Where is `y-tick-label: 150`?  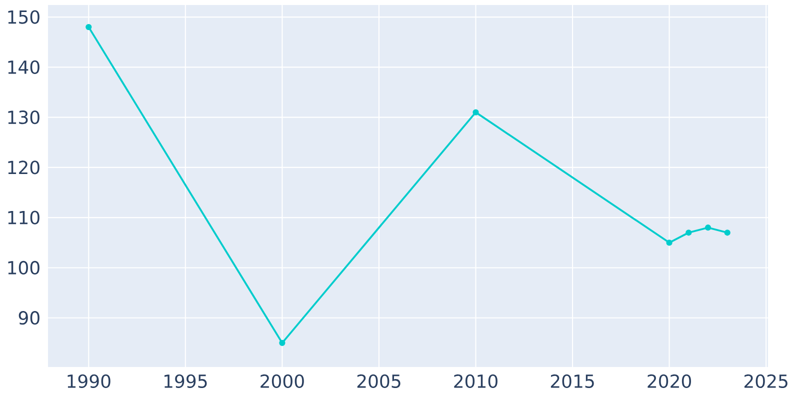
y-tick-label: 150 is located at coordinates (24, 17).